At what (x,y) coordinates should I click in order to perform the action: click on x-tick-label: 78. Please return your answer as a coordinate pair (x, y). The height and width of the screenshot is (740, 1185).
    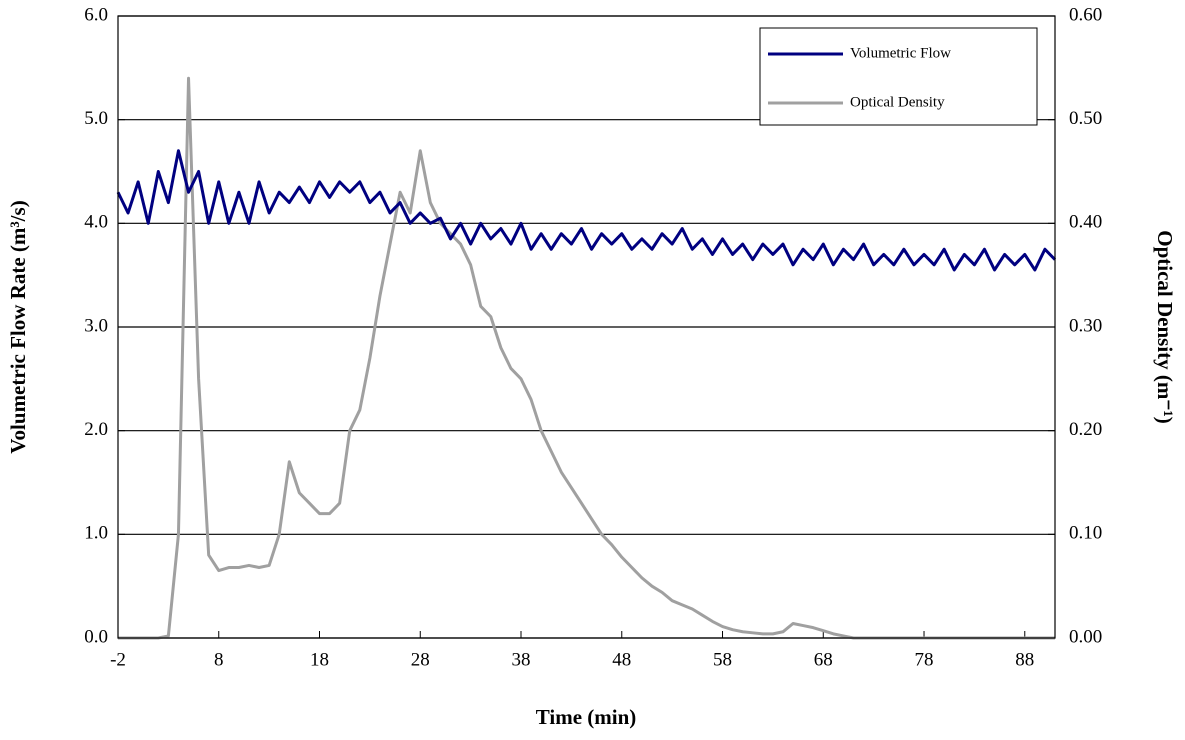
    Looking at the image, I should click on (924, 659).